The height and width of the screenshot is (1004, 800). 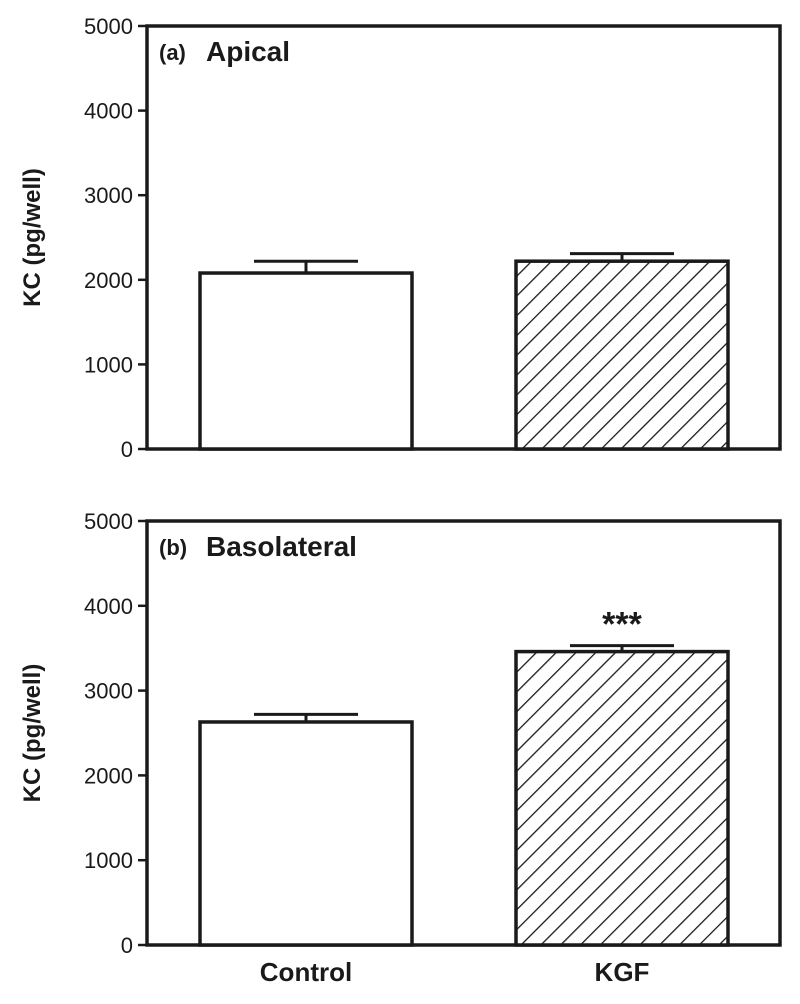 I want to click on panel-b-label: (b), so click(x=173, y=547).